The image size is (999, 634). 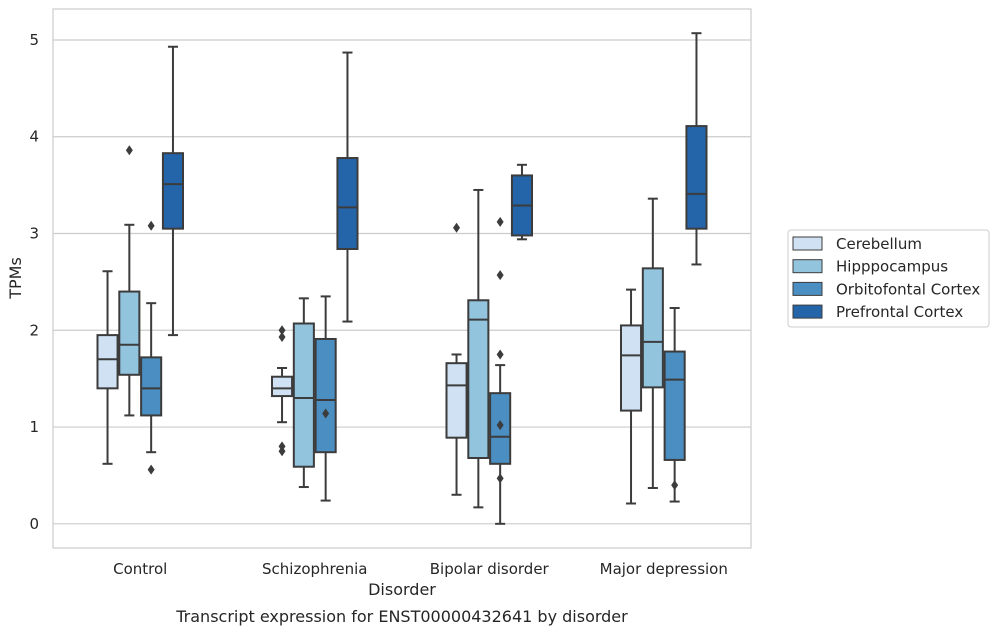 What do you see at coordinates (34, 137) in the screenshot?
I see `y-tick-label: 4` at bounding box center [34, 137].